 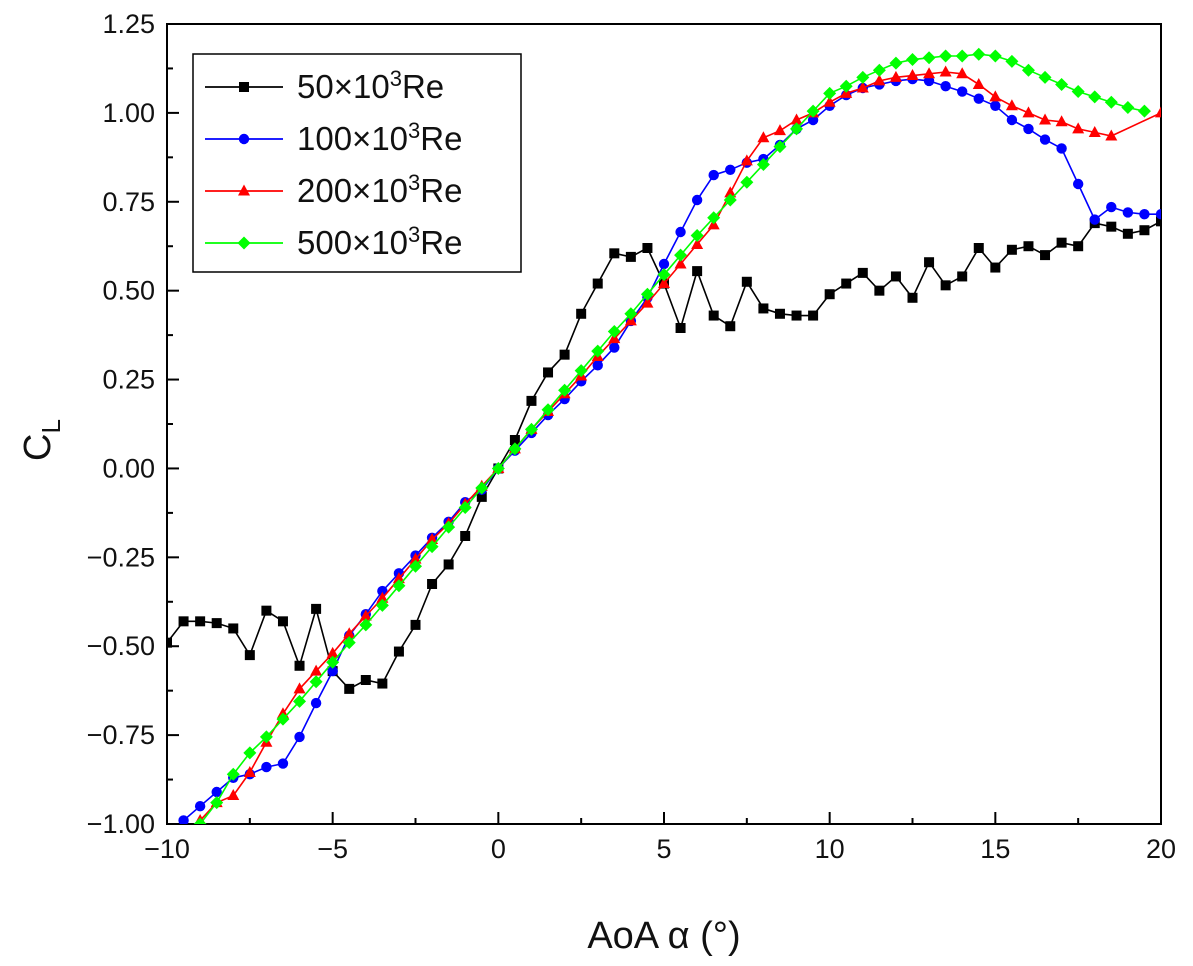 I want to click on svg-text: CL, so click(x=41, y=440).